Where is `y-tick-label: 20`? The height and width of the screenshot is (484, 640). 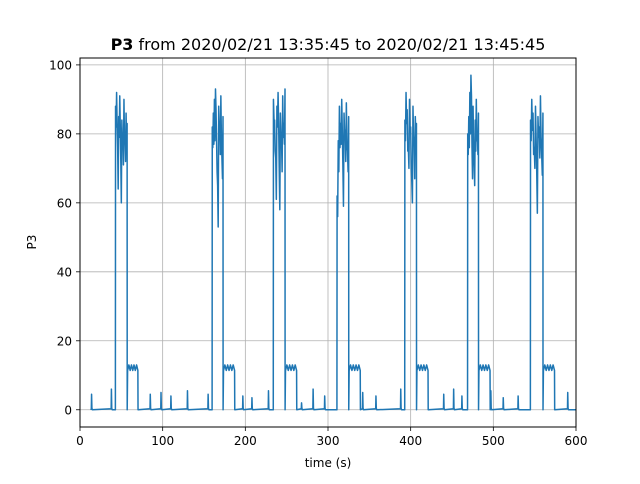 y-tick-label: 20 is located at coordinates (64, 341).